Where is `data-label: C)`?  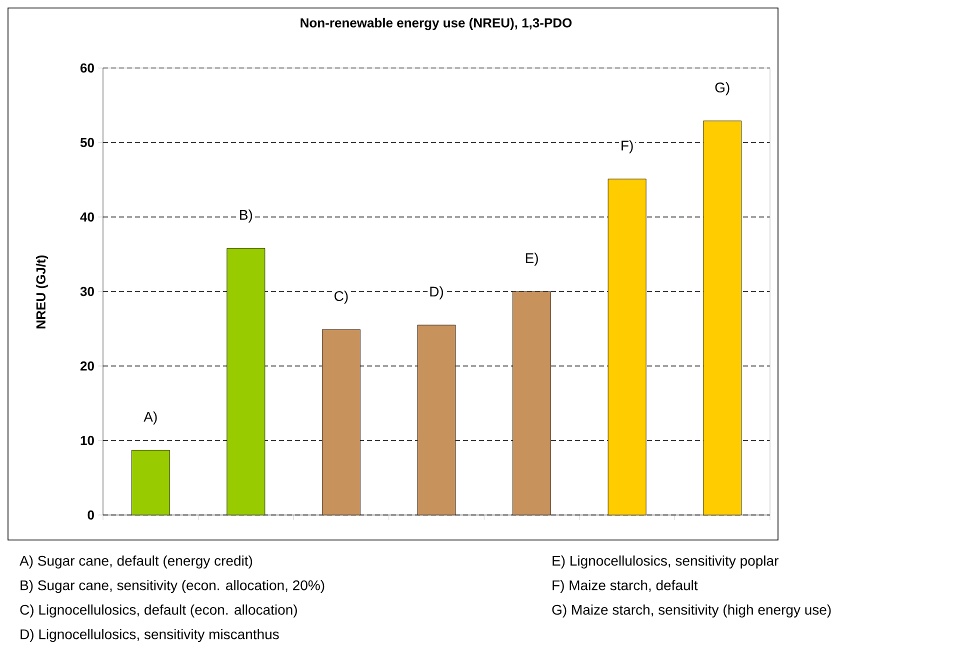 data-label: C) is located at coordinates (341, 297).